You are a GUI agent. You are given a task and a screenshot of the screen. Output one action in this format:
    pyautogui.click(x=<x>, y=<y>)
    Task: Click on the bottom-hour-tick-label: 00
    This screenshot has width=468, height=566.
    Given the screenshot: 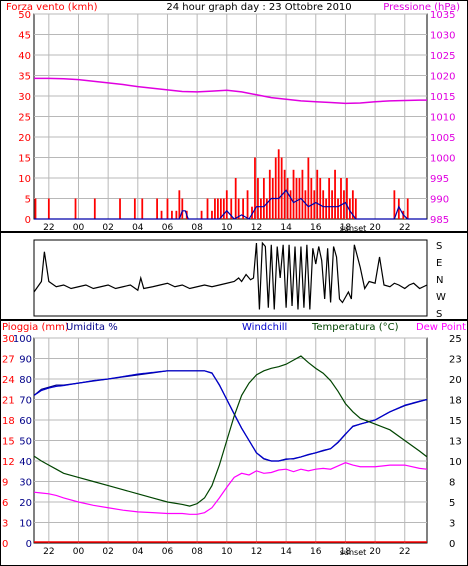 What is the action you would take?
    pyautogui.click(x=79, y=552)
    